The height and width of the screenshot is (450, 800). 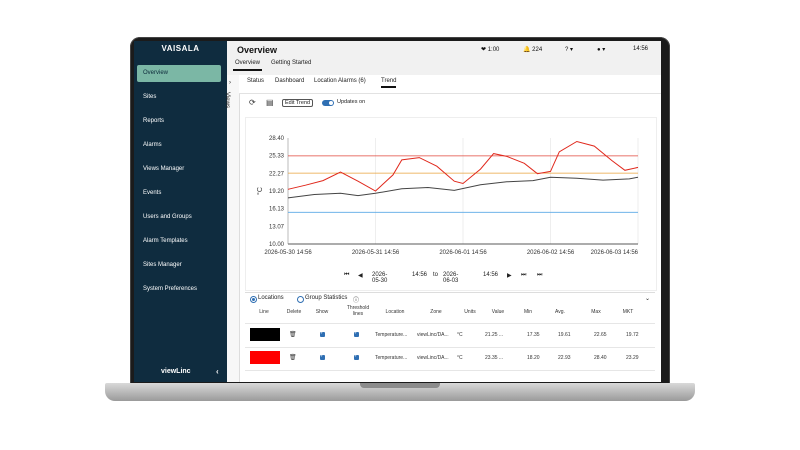 I want to click on views-panel-toggle: › Views, so click(x=232, y=228).